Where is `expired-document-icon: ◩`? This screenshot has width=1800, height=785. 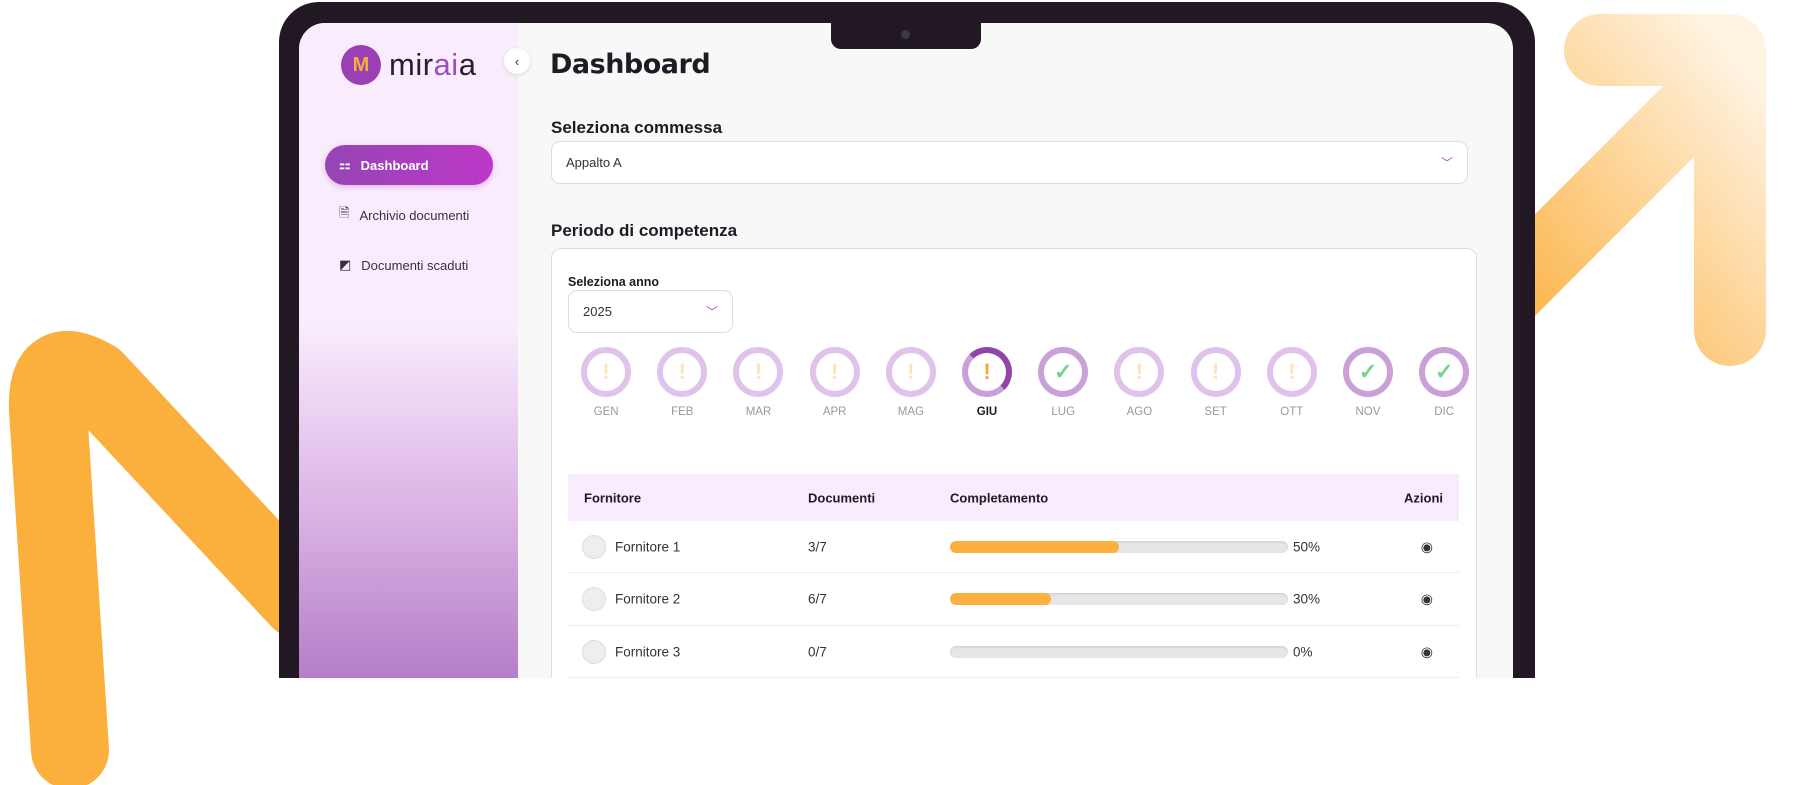 expired-document-icon: ◩ is located at coordinates (345, 264).